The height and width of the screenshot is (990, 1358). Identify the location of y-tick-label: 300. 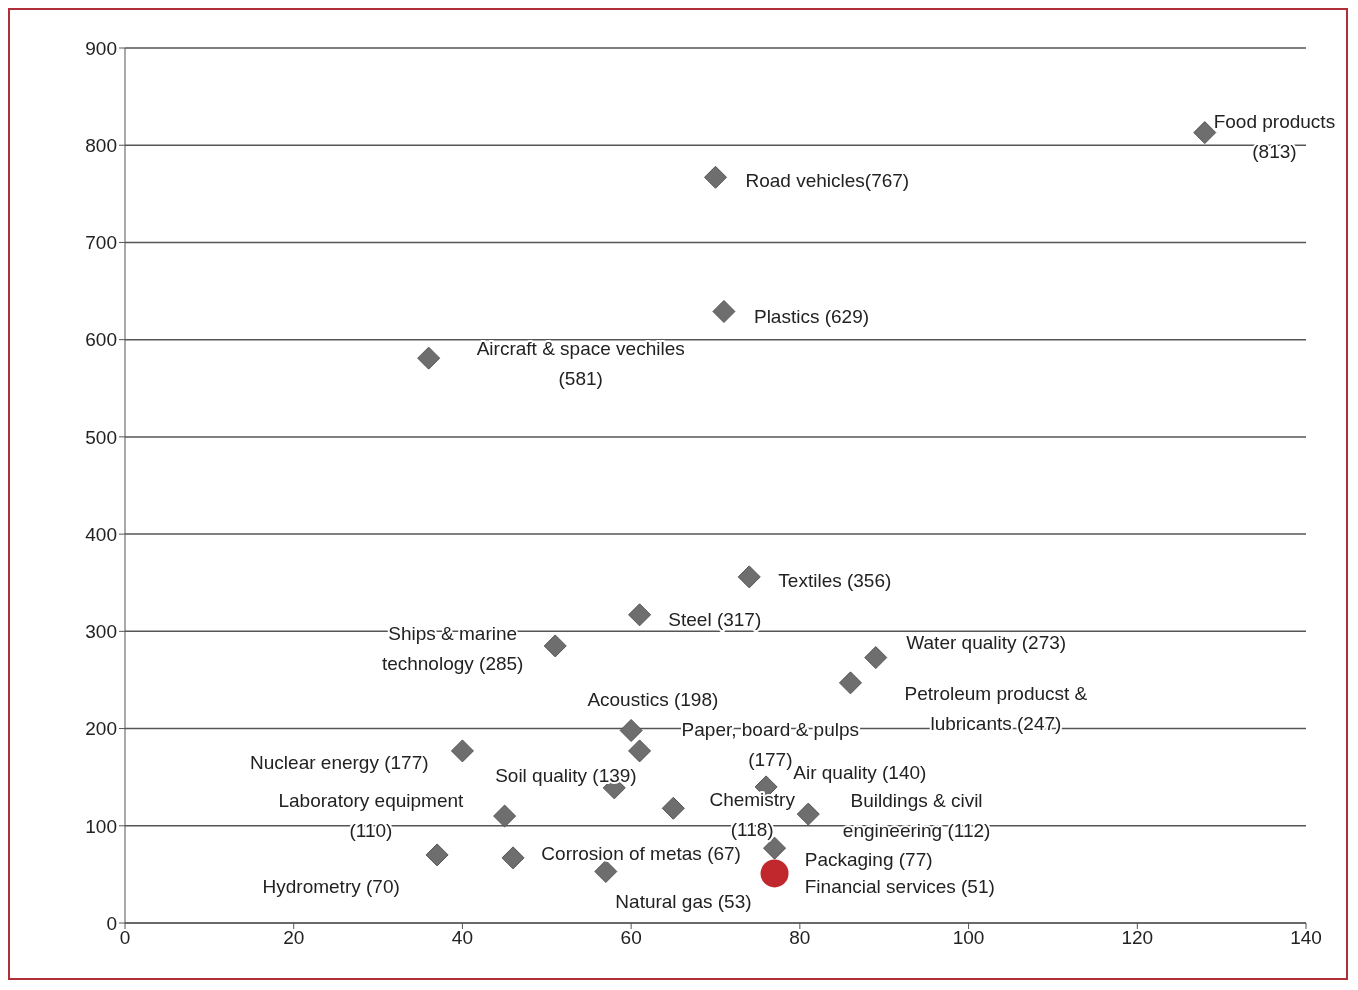
(101, 632).